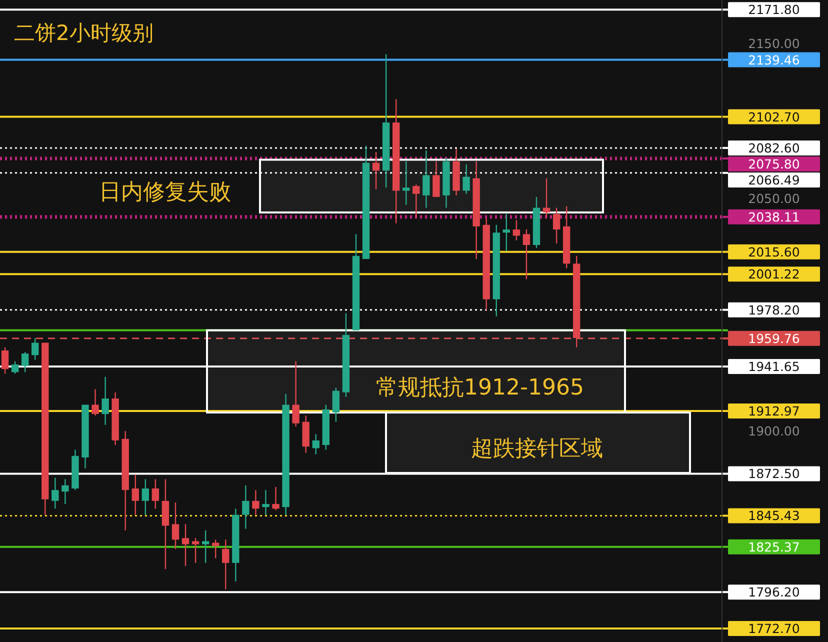 The image size is (828, 642). Describe the element at coordinates (774, 628) in the screenshot. I see `ref-line-label: 1772.70` at that location.